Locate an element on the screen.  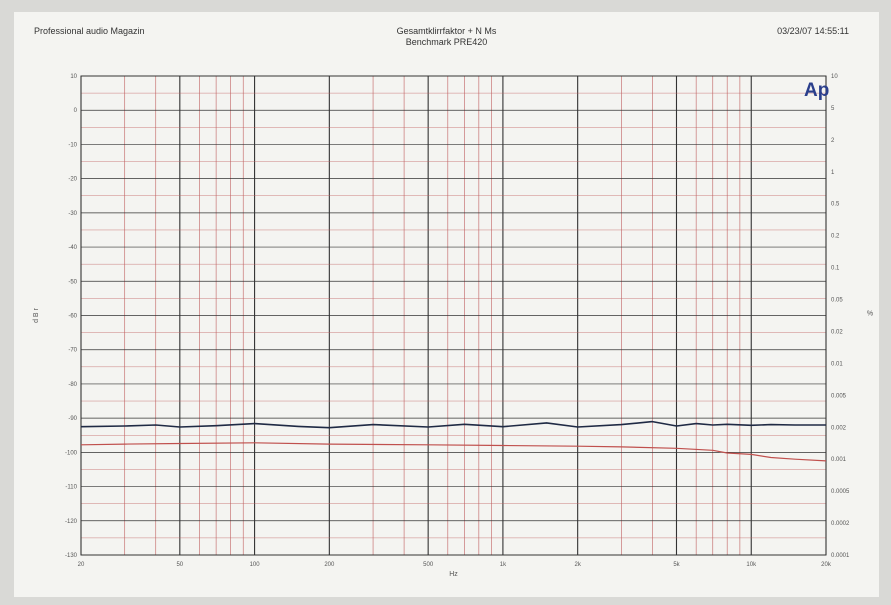
y-tick-label-left: -100 is located at coordinates (71, 453).